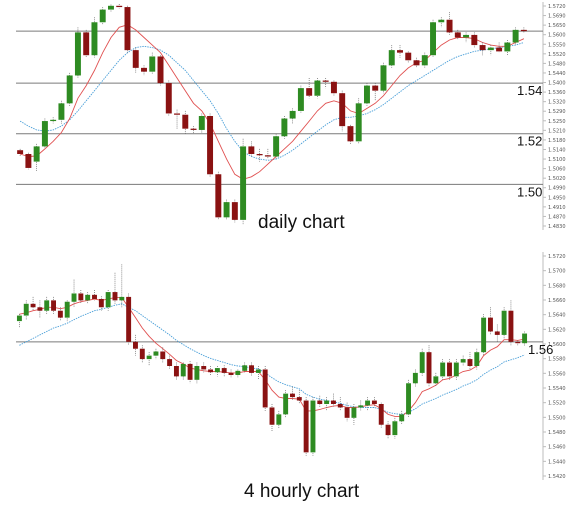  Describe the element at coordinates (557, 7) in the screenshot. I see `axis-tick-label: 1.5720` at that location.